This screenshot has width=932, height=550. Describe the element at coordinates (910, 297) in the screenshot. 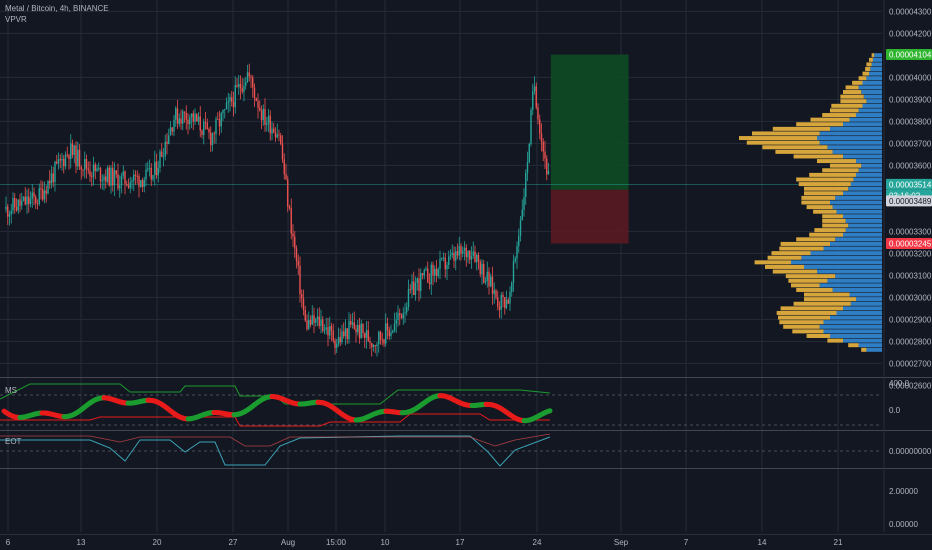

I see `price-tick-label: 0.00003000` at that location.